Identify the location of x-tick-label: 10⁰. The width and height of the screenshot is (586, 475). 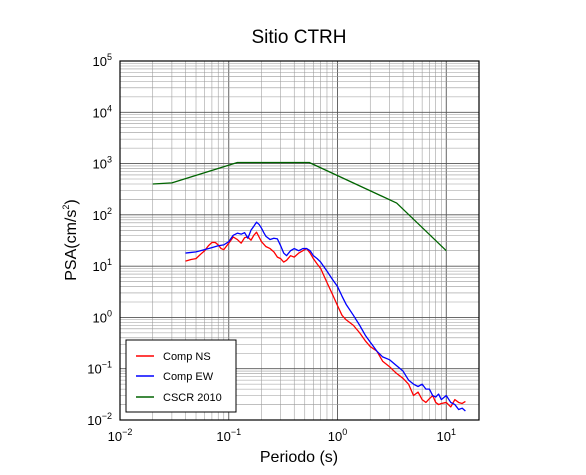
(337, 435).